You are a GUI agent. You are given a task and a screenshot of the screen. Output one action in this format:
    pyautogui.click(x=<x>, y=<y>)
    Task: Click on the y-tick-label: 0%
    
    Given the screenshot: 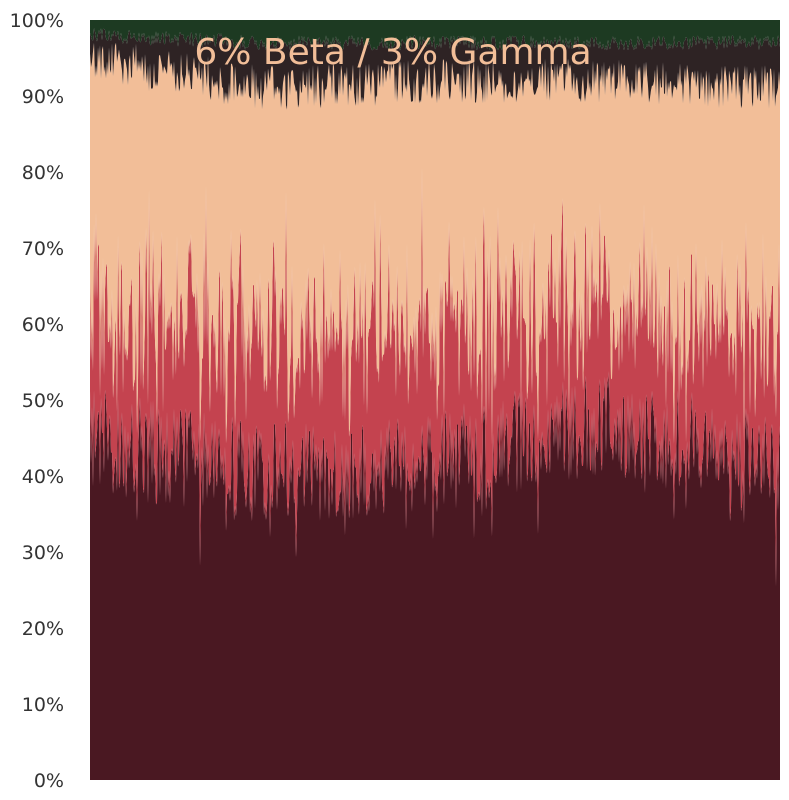 What is the action you would take?
    pyautogui.click(x=49, y=781)
    